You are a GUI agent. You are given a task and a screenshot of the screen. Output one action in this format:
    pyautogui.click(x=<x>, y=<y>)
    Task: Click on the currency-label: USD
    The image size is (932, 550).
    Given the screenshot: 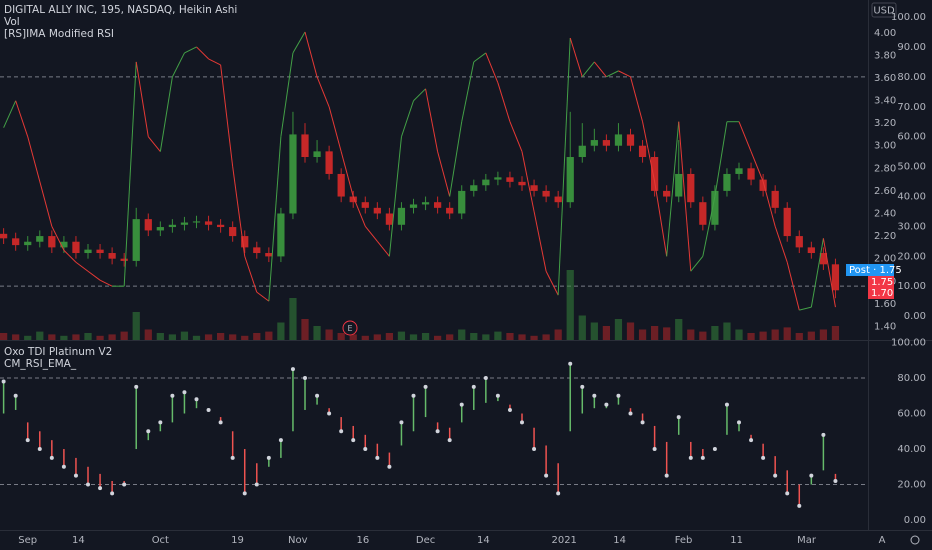 What is the action you would take?
    pyautogui.click(x=884, y=11)
    